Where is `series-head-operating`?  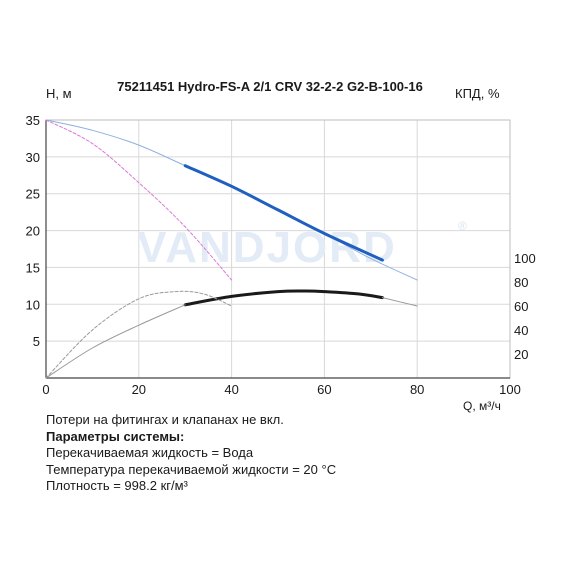 series-head-operating is located at coordinates (283, 213).